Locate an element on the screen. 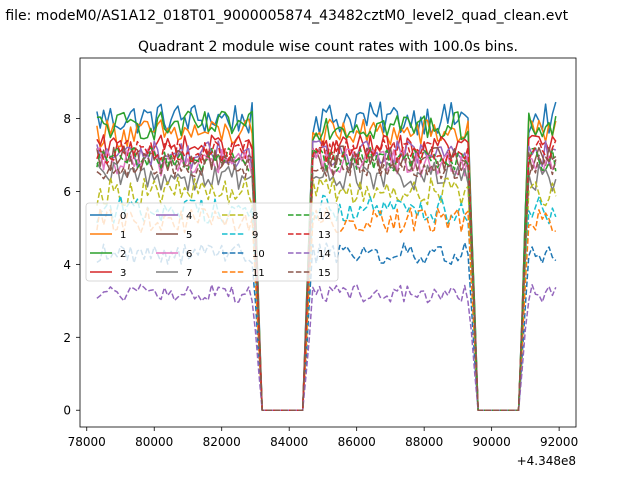  y-tick-label: 0 is located at coordinates (67, 411).